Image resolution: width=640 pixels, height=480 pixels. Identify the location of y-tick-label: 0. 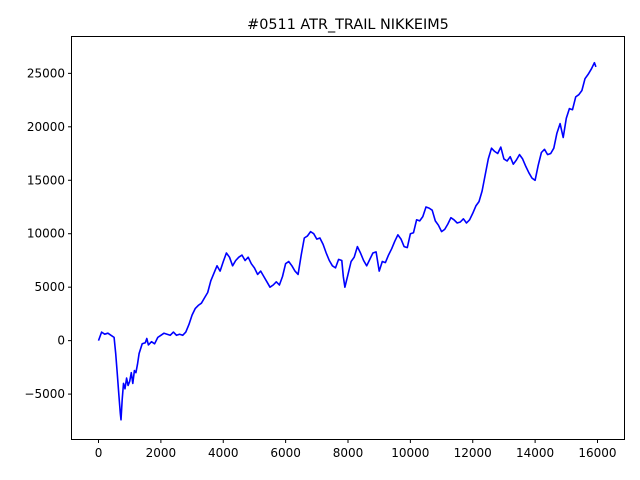
(61, 341).